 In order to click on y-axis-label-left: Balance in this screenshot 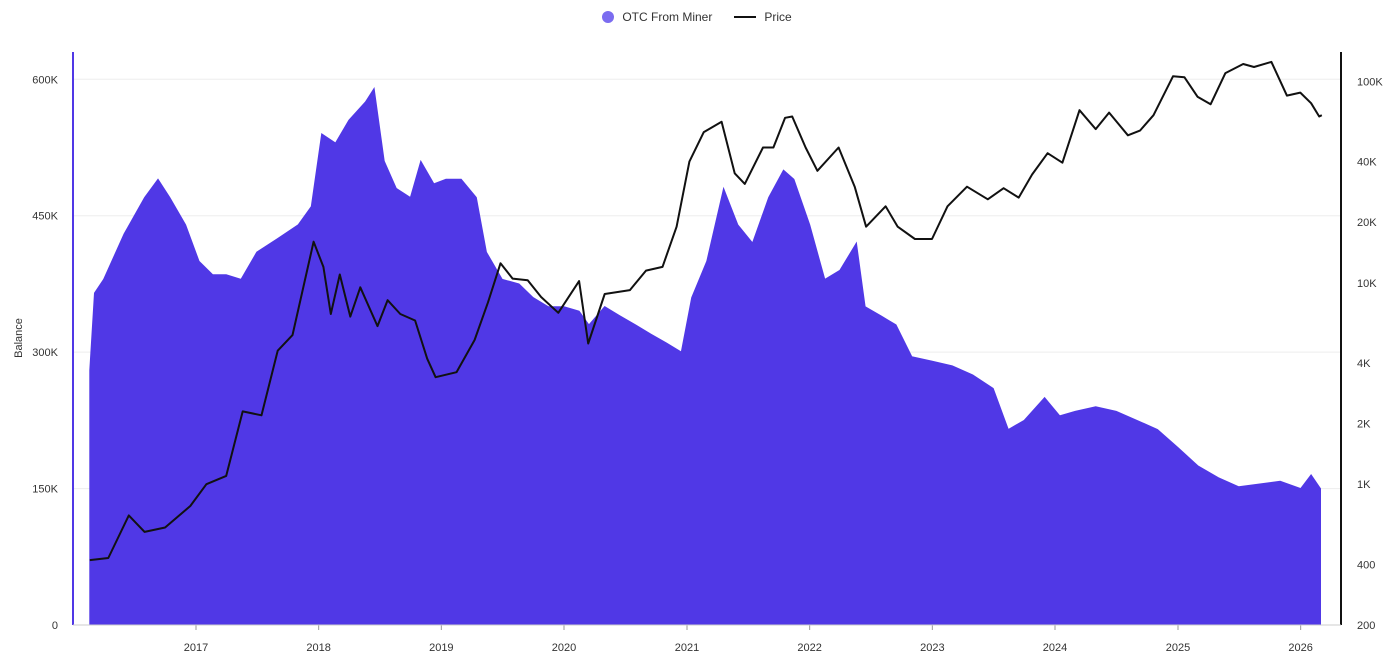, I will do `click(19, 338)`.